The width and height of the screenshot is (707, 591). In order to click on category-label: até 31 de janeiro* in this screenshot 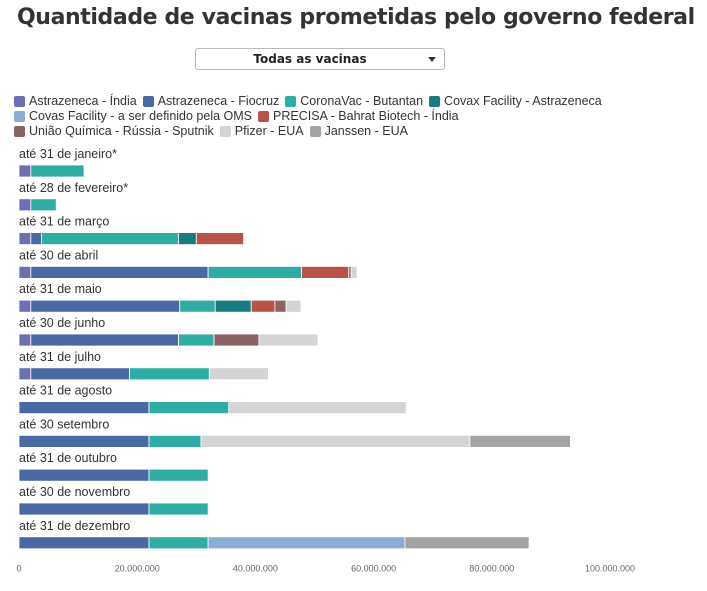, I will do `click(68, 154)`.